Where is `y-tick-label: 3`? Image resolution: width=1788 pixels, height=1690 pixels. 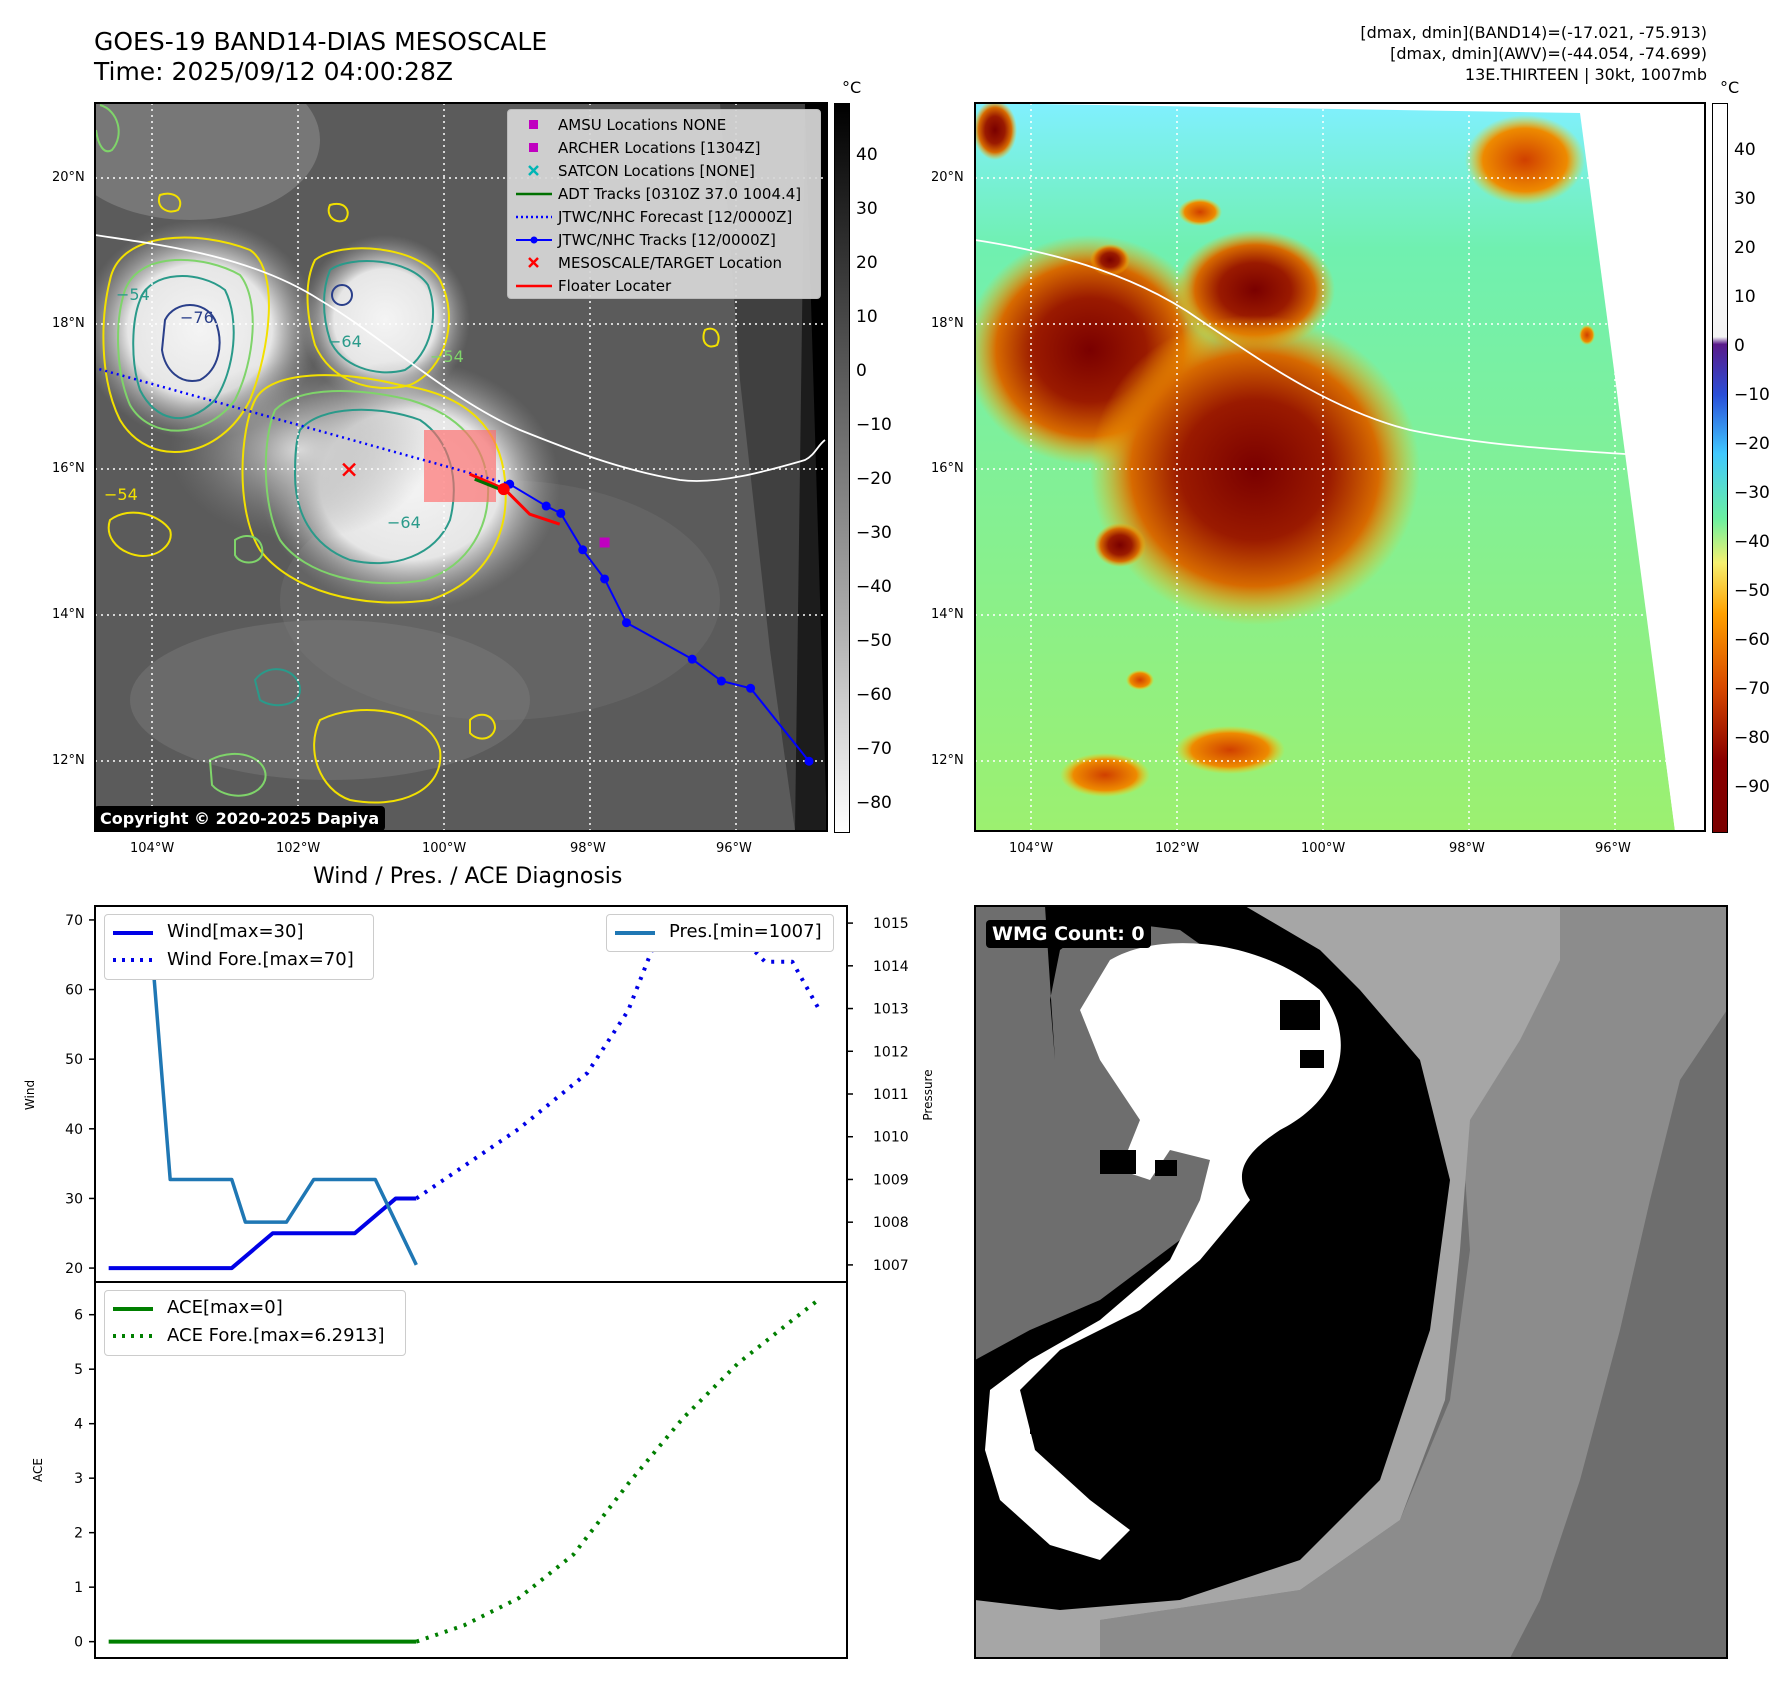
y-tick-label: 3 is located at coordinates (78, 1479).